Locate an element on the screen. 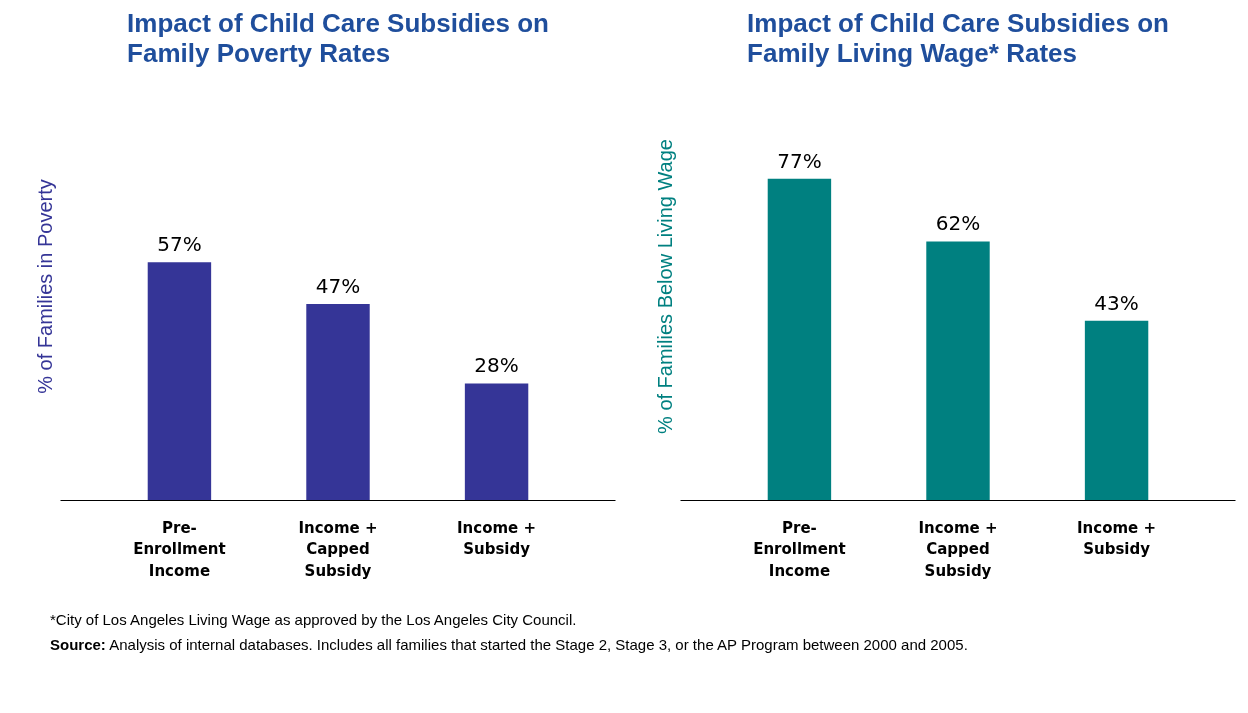  data-label: 62% is located at coordinates (958, 223).